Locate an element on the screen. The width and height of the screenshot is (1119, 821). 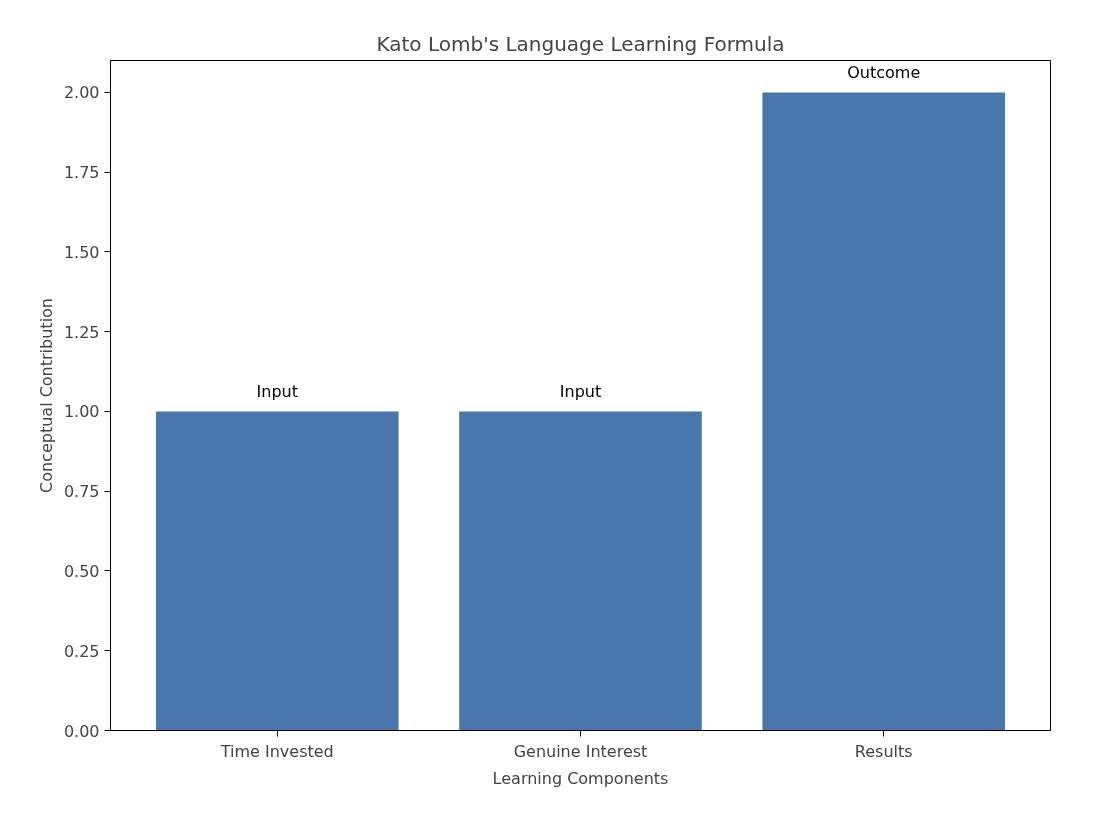
y-tick-label: 0.25 is located at coordinates (81, 651).